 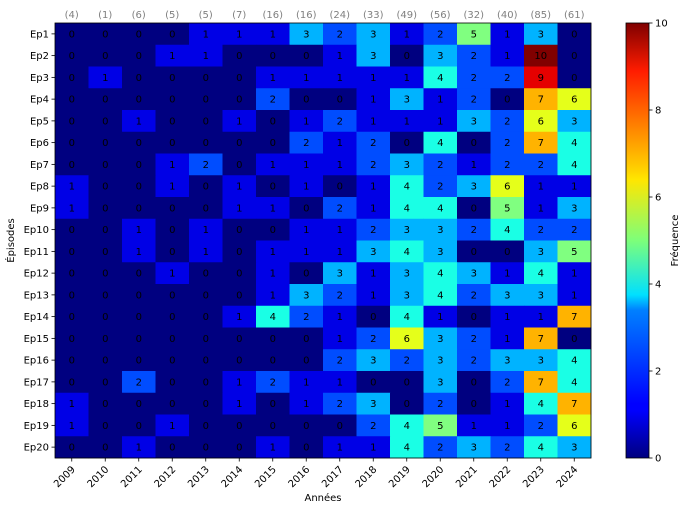 What do you see at coordinates (658, 285) in the screenshot?
I see `colorbar-tick-label: 4` at bounding box center [658, 285].